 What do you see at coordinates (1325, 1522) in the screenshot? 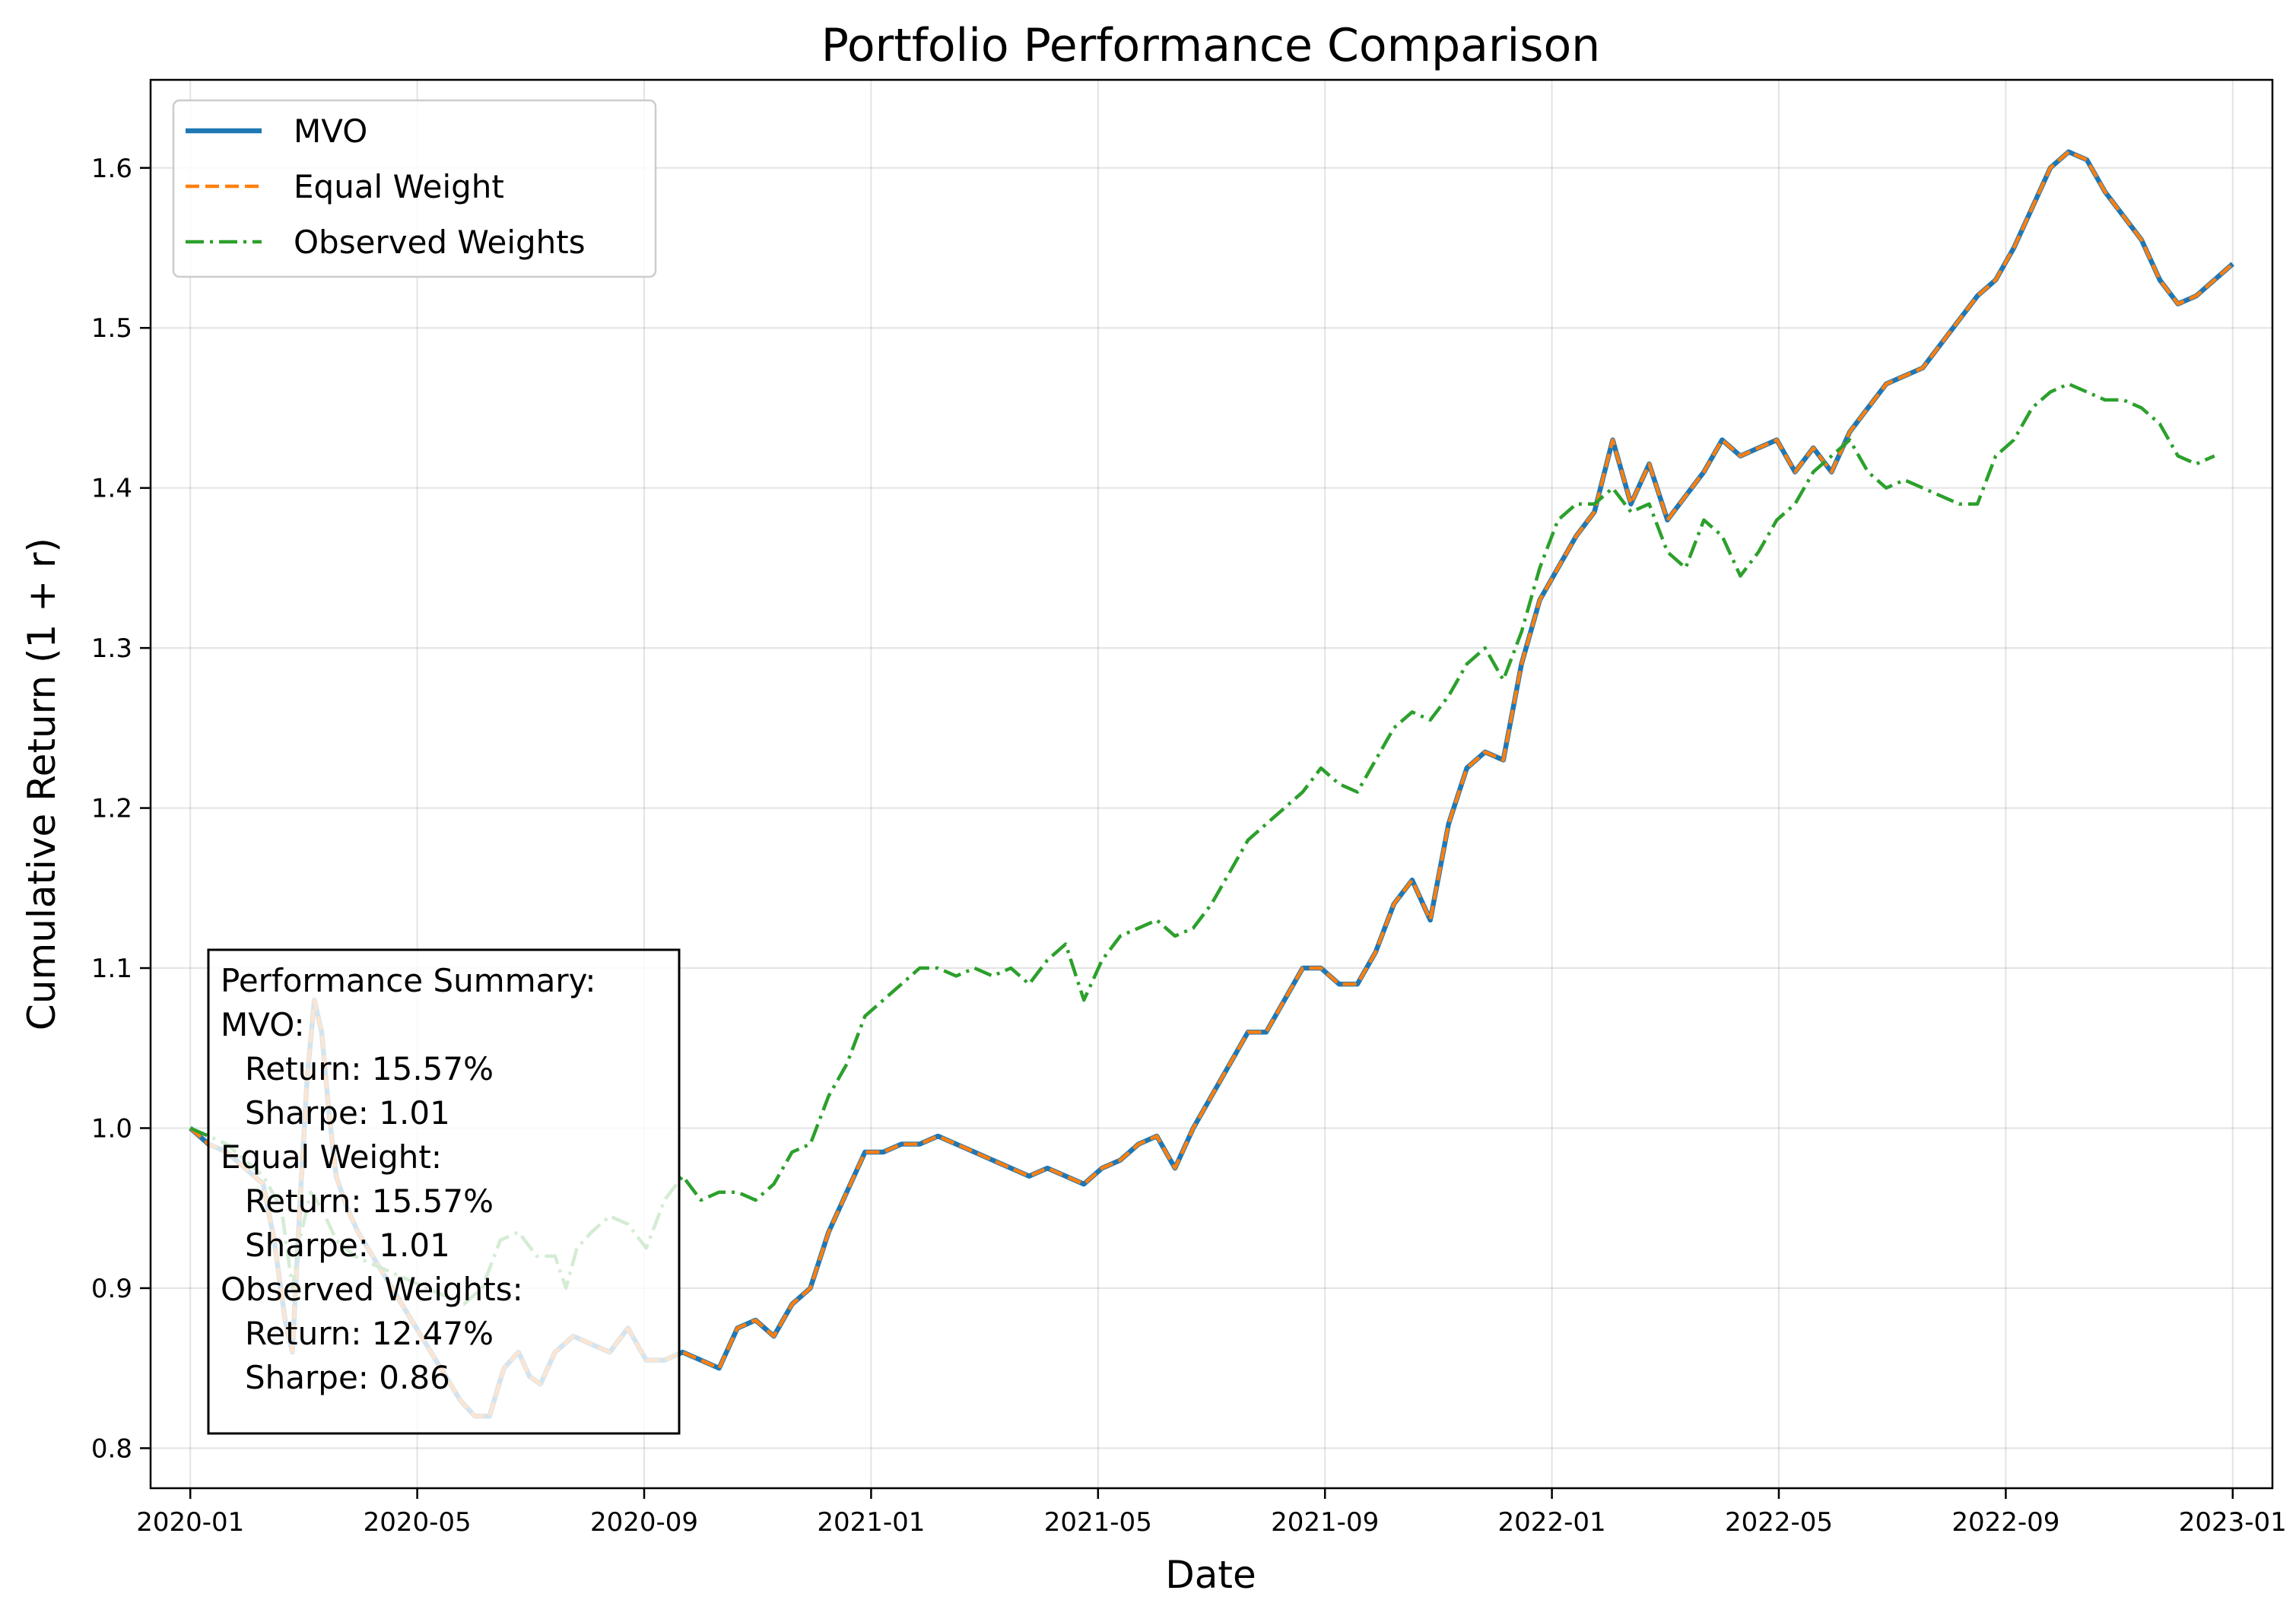
I see `x-tick-label: 2021-09` at bounding box center [1325, 1522].